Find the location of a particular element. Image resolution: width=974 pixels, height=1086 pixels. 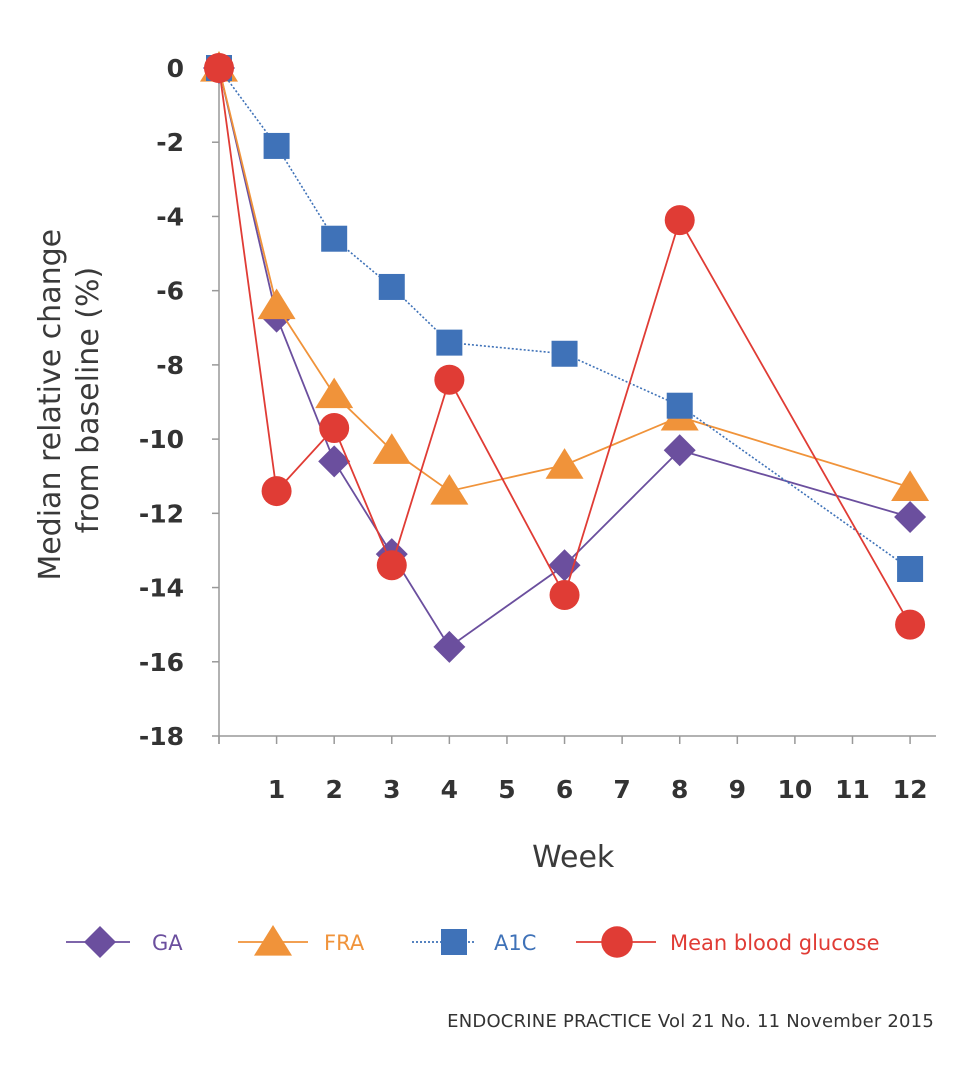

y-axis-title: Median relative change from baseline (%) is located at coordinates (69, 399).